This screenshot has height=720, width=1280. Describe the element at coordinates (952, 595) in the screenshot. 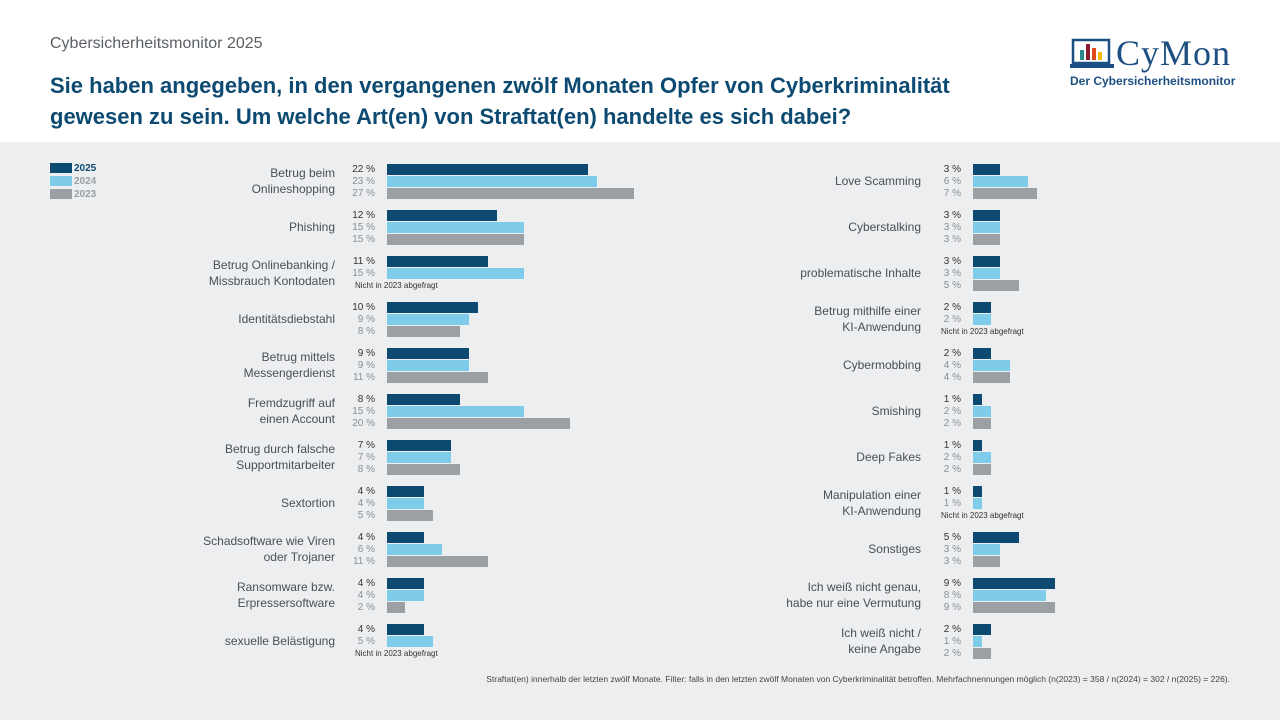

I see `data-label-2024: 8 %` at that location.